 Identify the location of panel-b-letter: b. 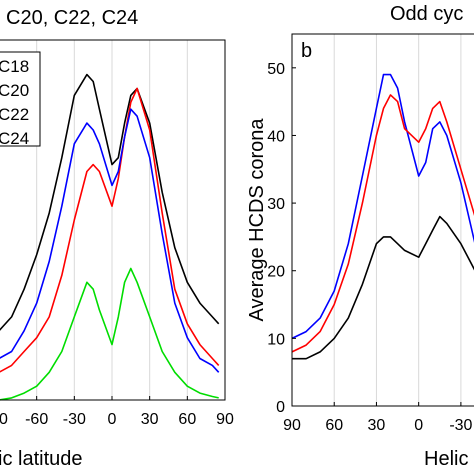
(306, 51).